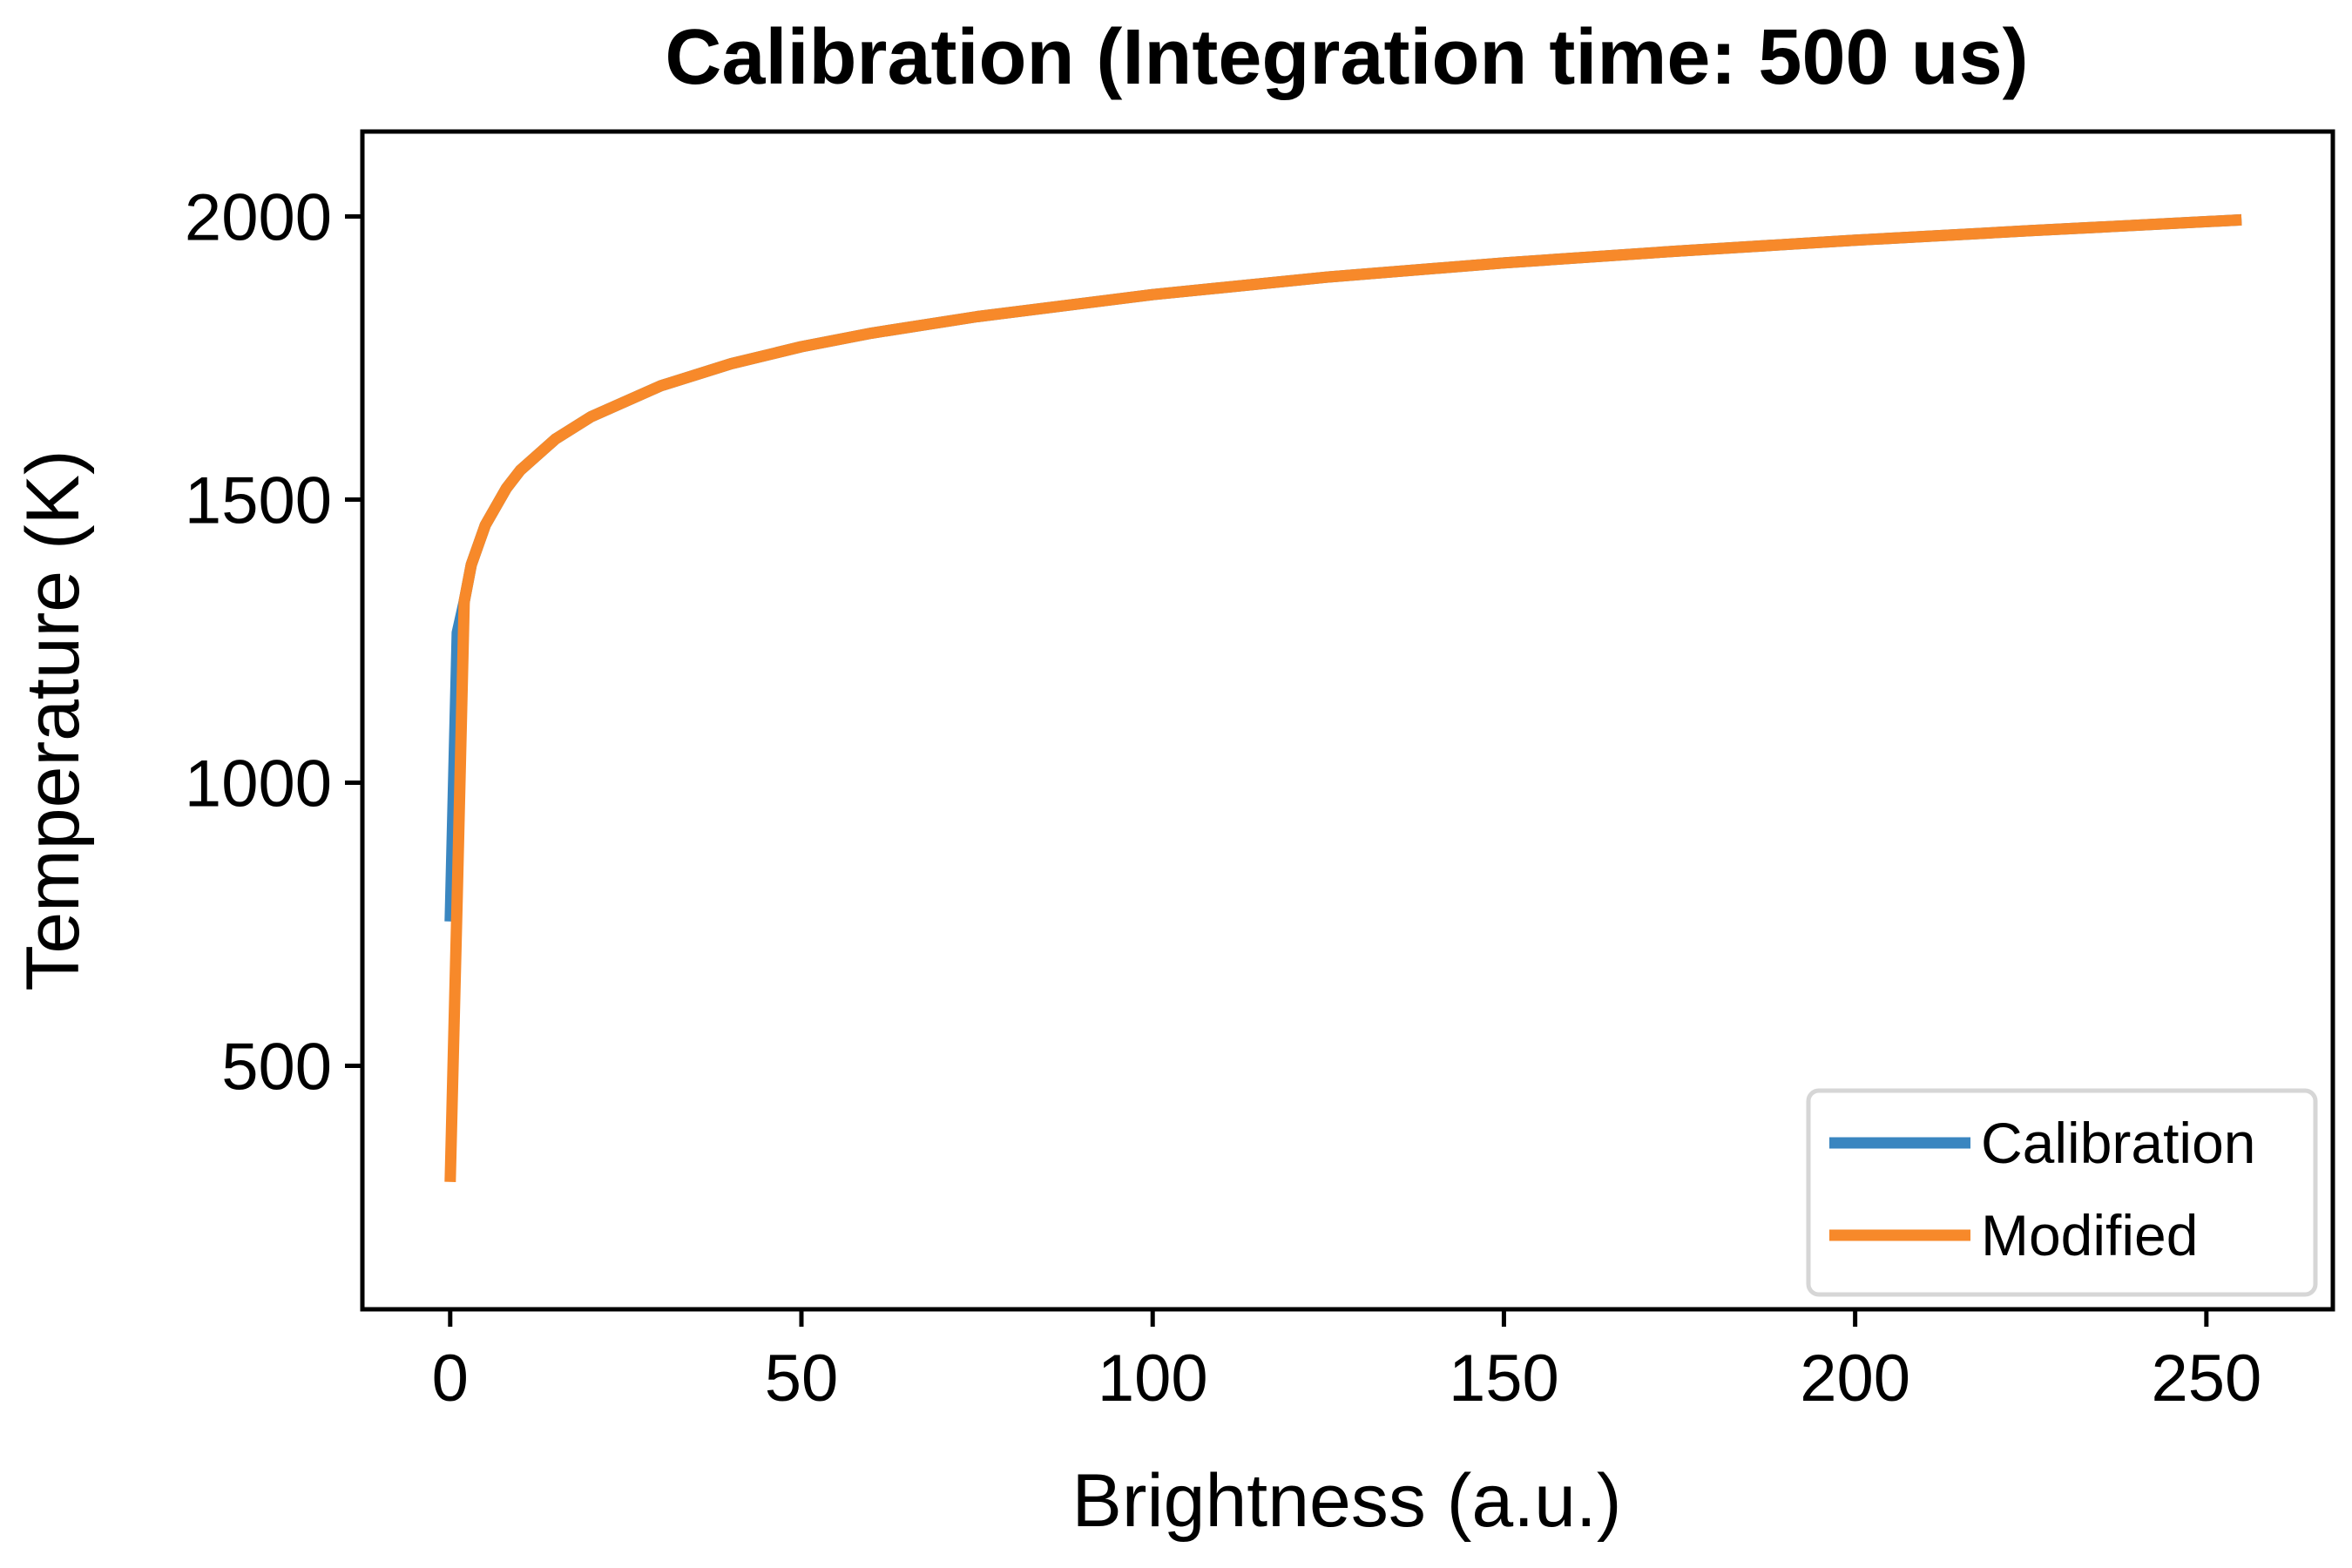 This screenshot has height=1568, width=2352. I want to click on x-tick-label: 150, so click(1504, 1379).